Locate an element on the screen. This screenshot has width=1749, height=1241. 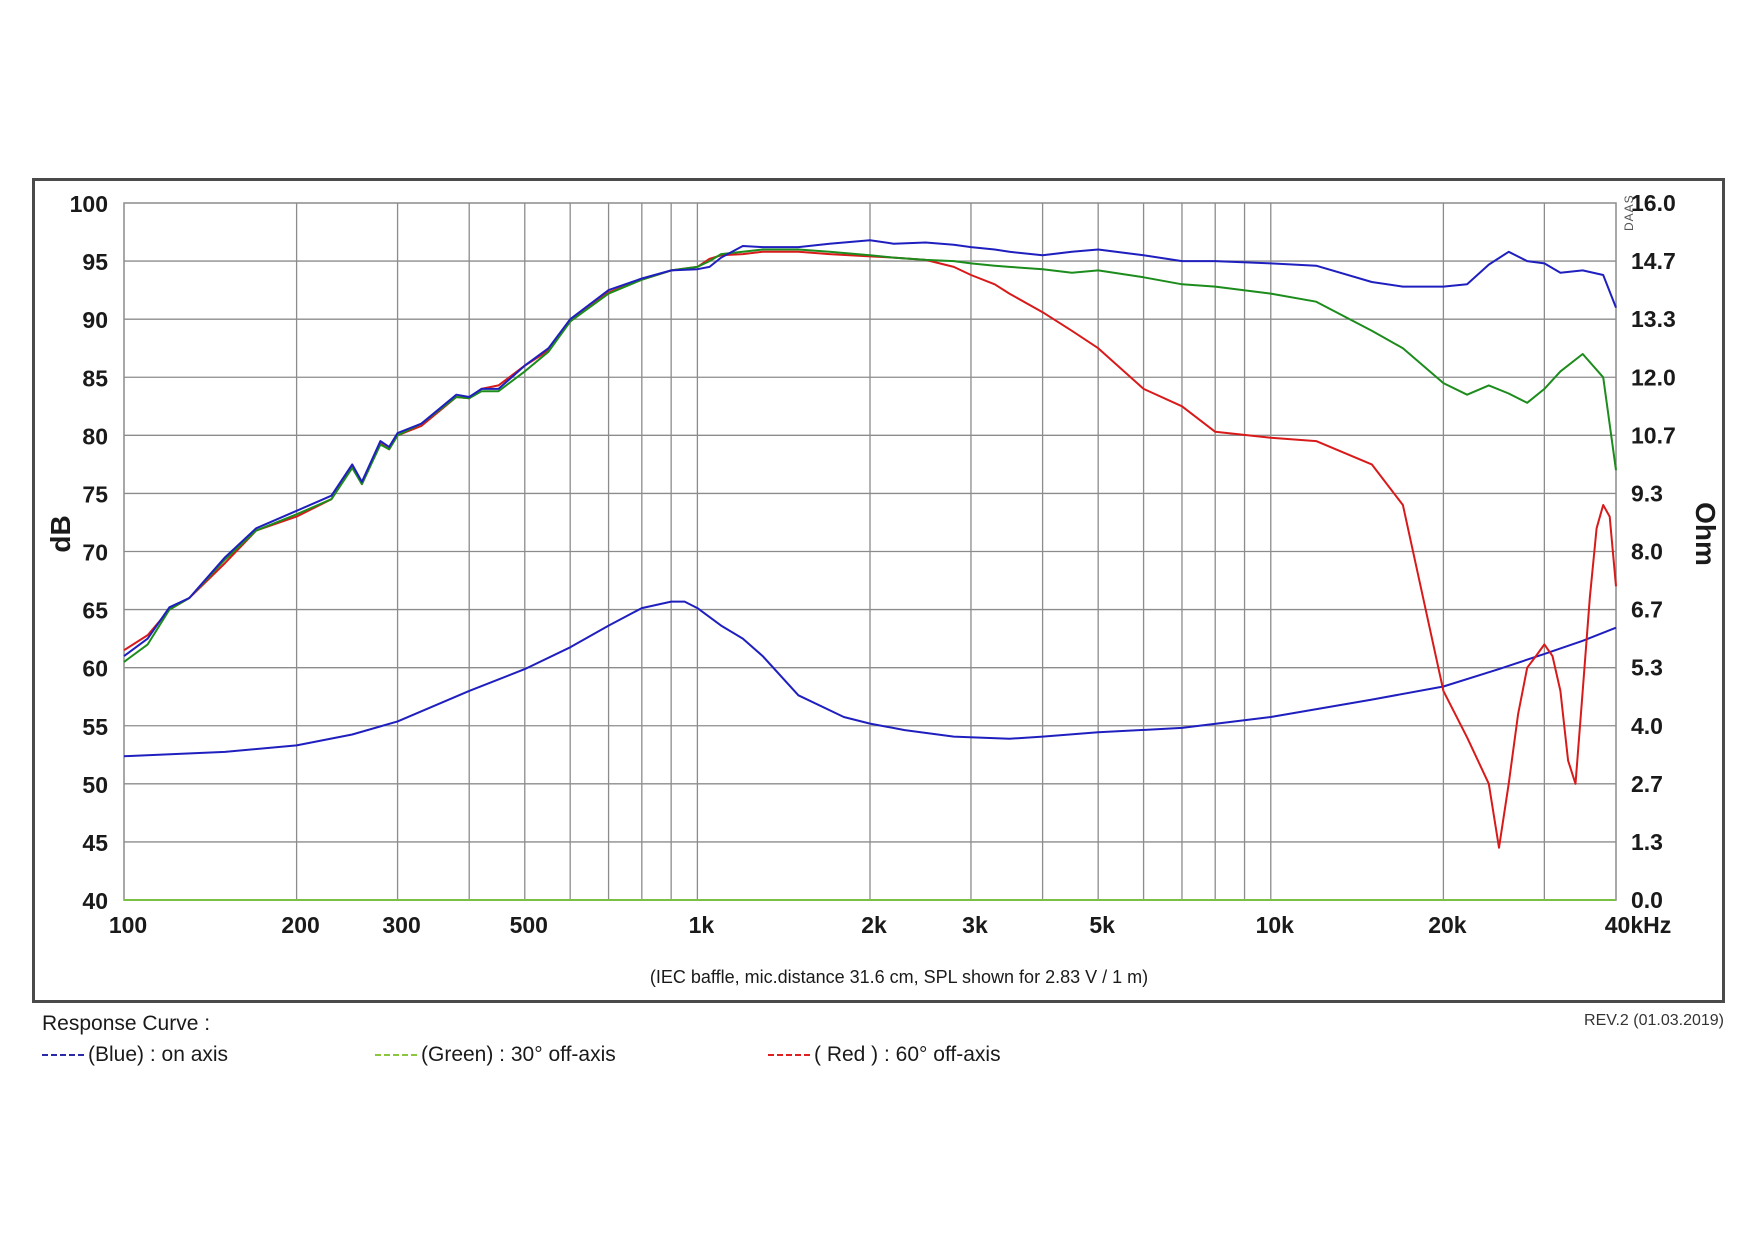
daas-watermark: DAAS is located at coordinates (1629, 212).